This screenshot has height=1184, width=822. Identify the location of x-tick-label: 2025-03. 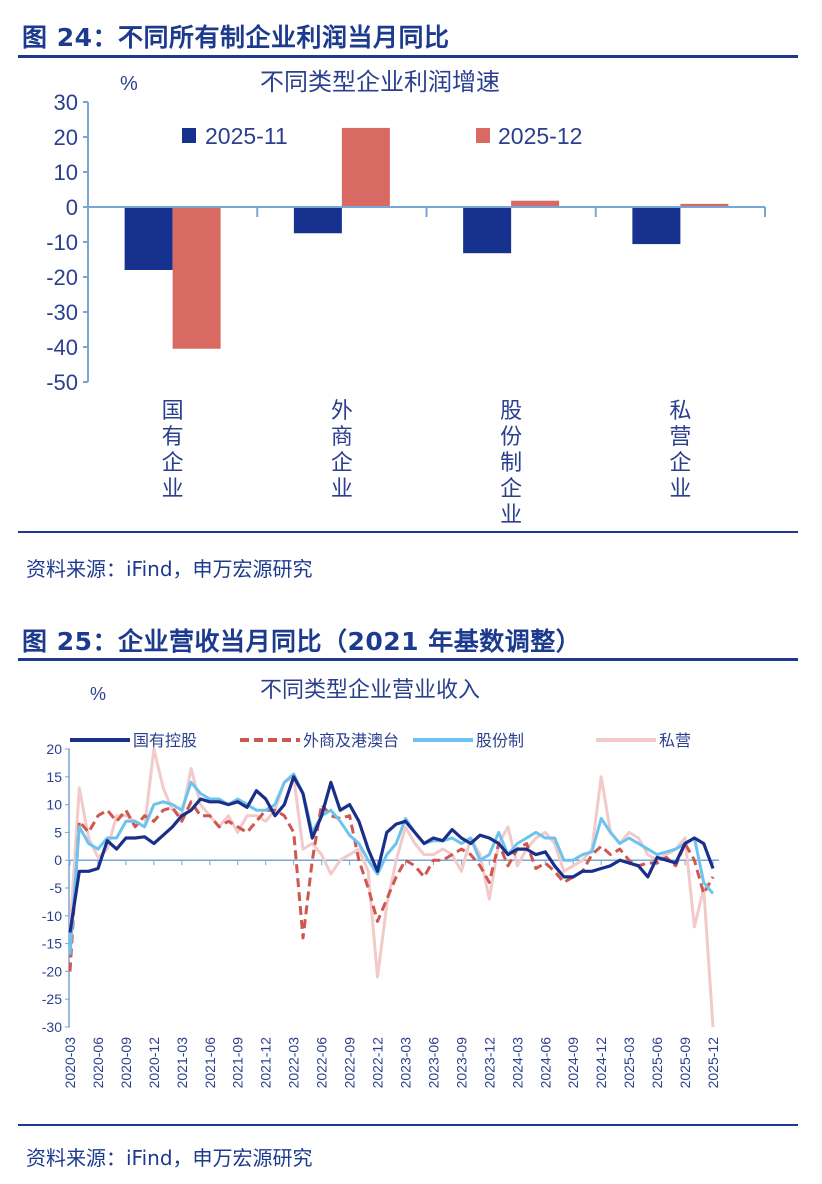
(629, 1063).